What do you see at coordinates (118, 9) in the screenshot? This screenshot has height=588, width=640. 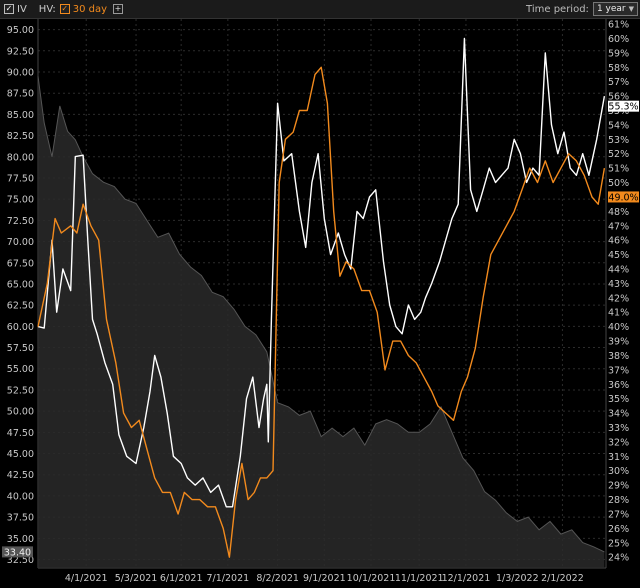 I see `add-series-button: +` at bounding box center [118, 9].